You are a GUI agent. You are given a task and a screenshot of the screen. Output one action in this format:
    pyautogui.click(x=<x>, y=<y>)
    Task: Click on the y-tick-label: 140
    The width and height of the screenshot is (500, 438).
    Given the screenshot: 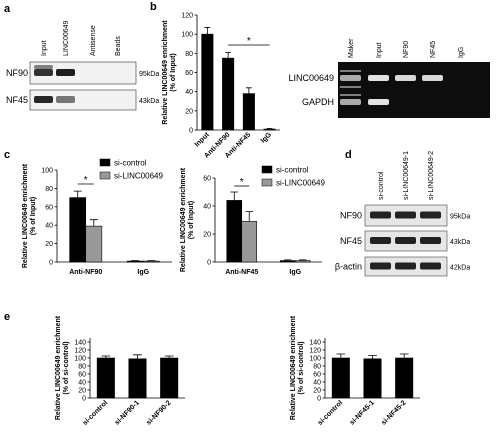 What is the action you would take?
    pyautogui.click(x=80, y=343)
    